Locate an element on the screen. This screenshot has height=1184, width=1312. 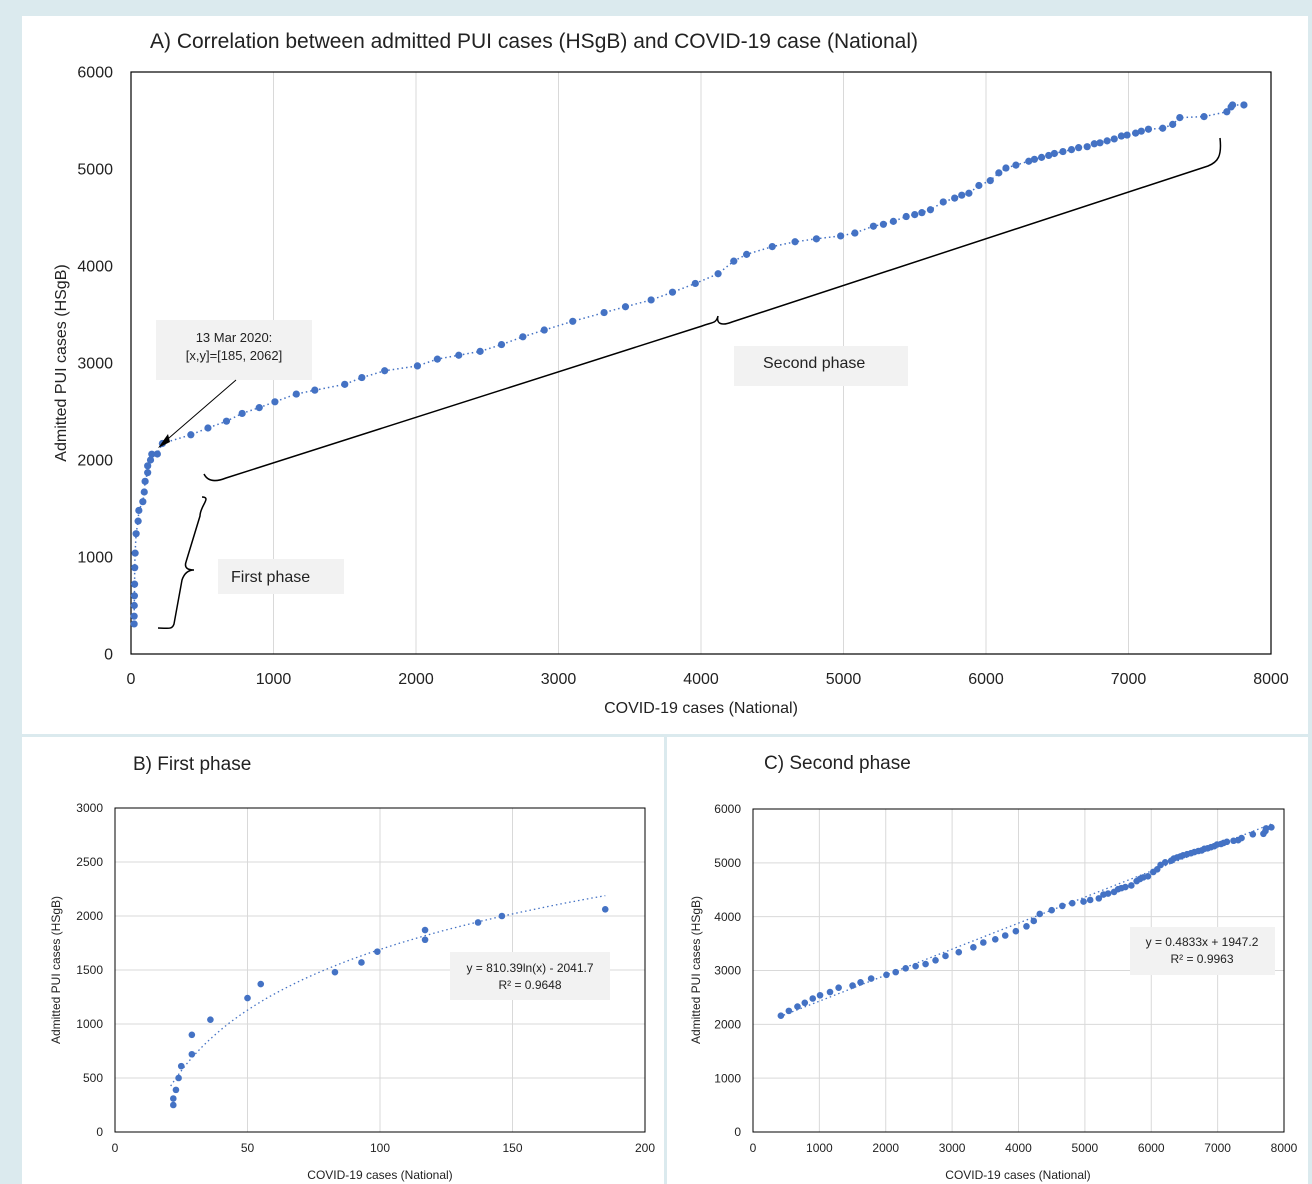
y-tick-label: 4000 is located at coordinates (95, 267).